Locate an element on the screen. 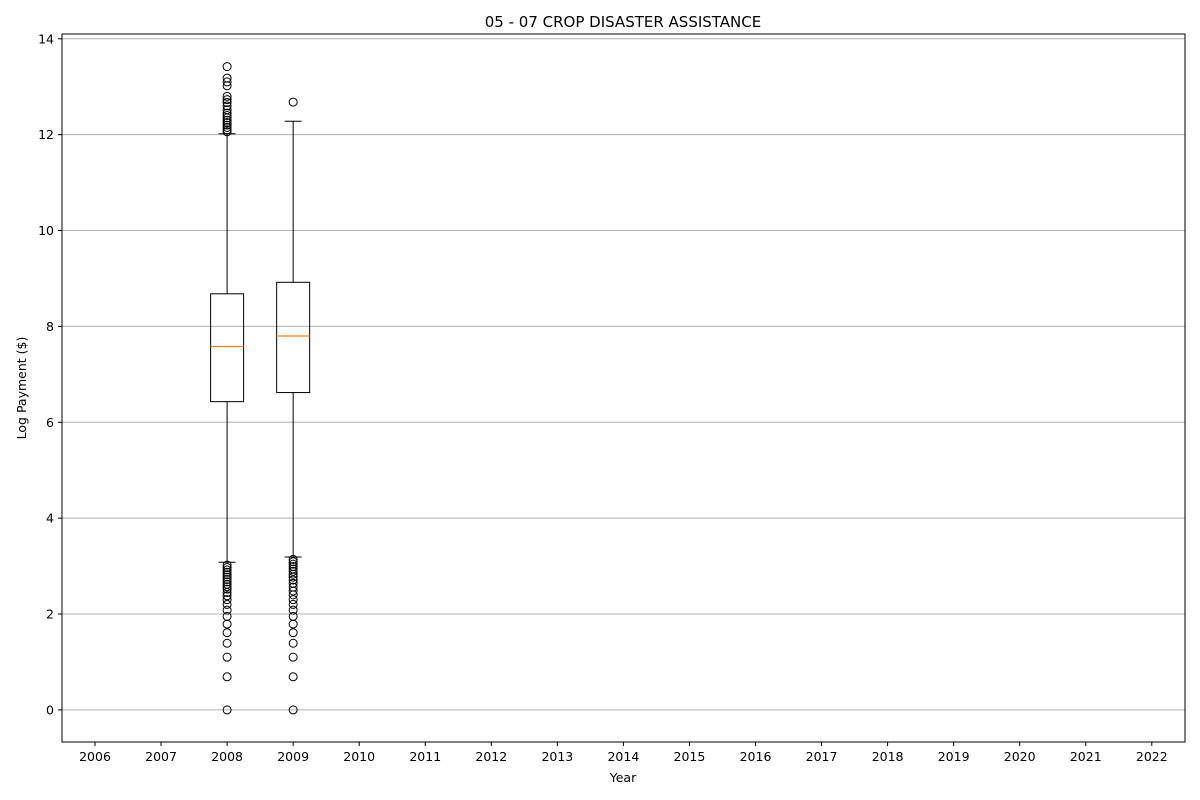 This screenshot has height=800, width=1200. x-tick-label-2012: 2012 is located at coordinates (491, 756).